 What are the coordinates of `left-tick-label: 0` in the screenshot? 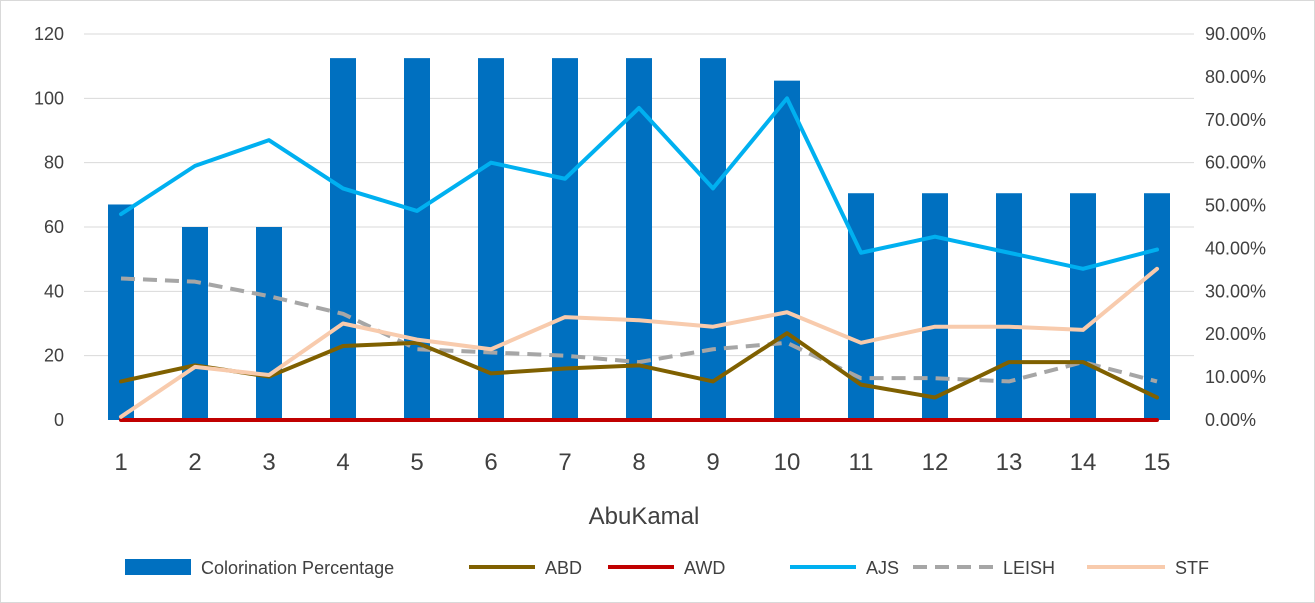 It's located at (59, 420).